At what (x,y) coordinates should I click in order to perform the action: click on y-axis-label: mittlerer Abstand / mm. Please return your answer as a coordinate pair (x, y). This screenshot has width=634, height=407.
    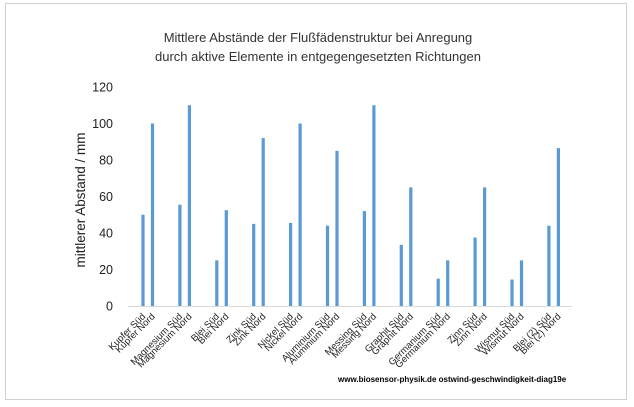
    Looking at the image, I should click on (80, 199).